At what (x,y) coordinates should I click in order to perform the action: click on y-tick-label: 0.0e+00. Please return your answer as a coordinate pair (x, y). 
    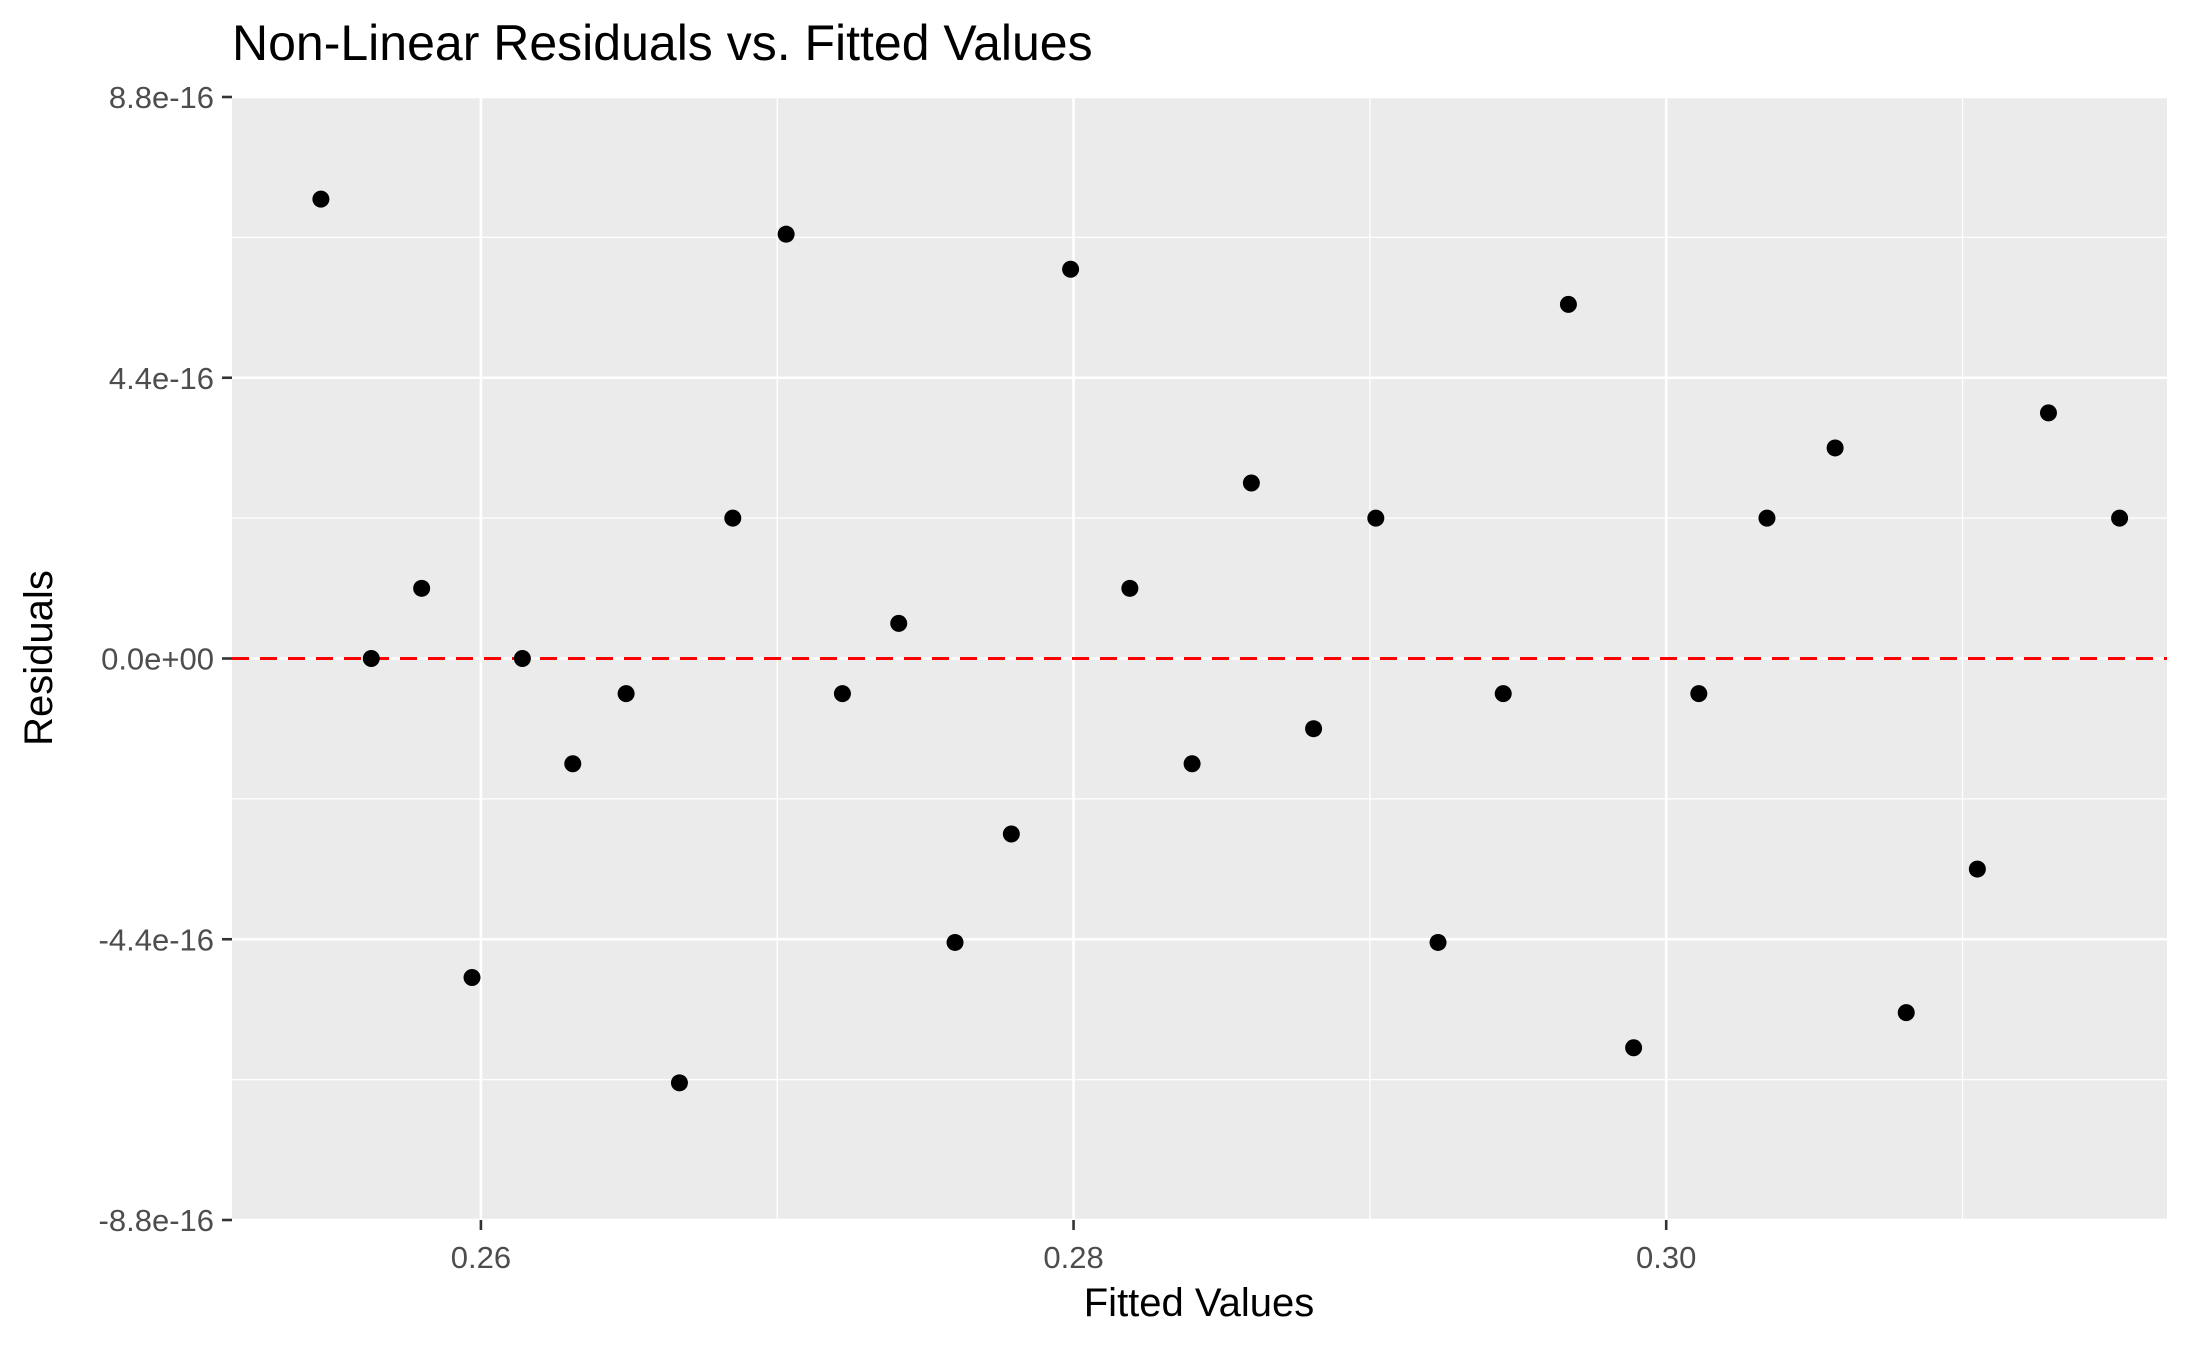
    Looking at the image, I should click on (157, 659).